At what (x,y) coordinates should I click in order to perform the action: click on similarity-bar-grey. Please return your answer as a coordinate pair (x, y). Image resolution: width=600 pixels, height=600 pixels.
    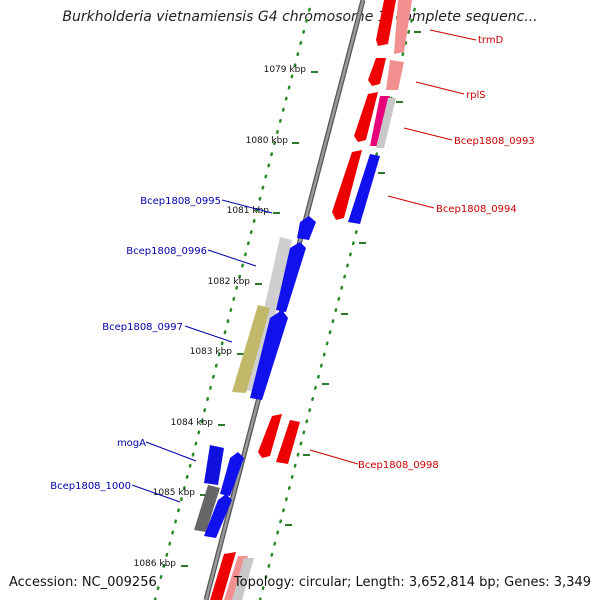
    Looking at the image, I should click on (269, 315).